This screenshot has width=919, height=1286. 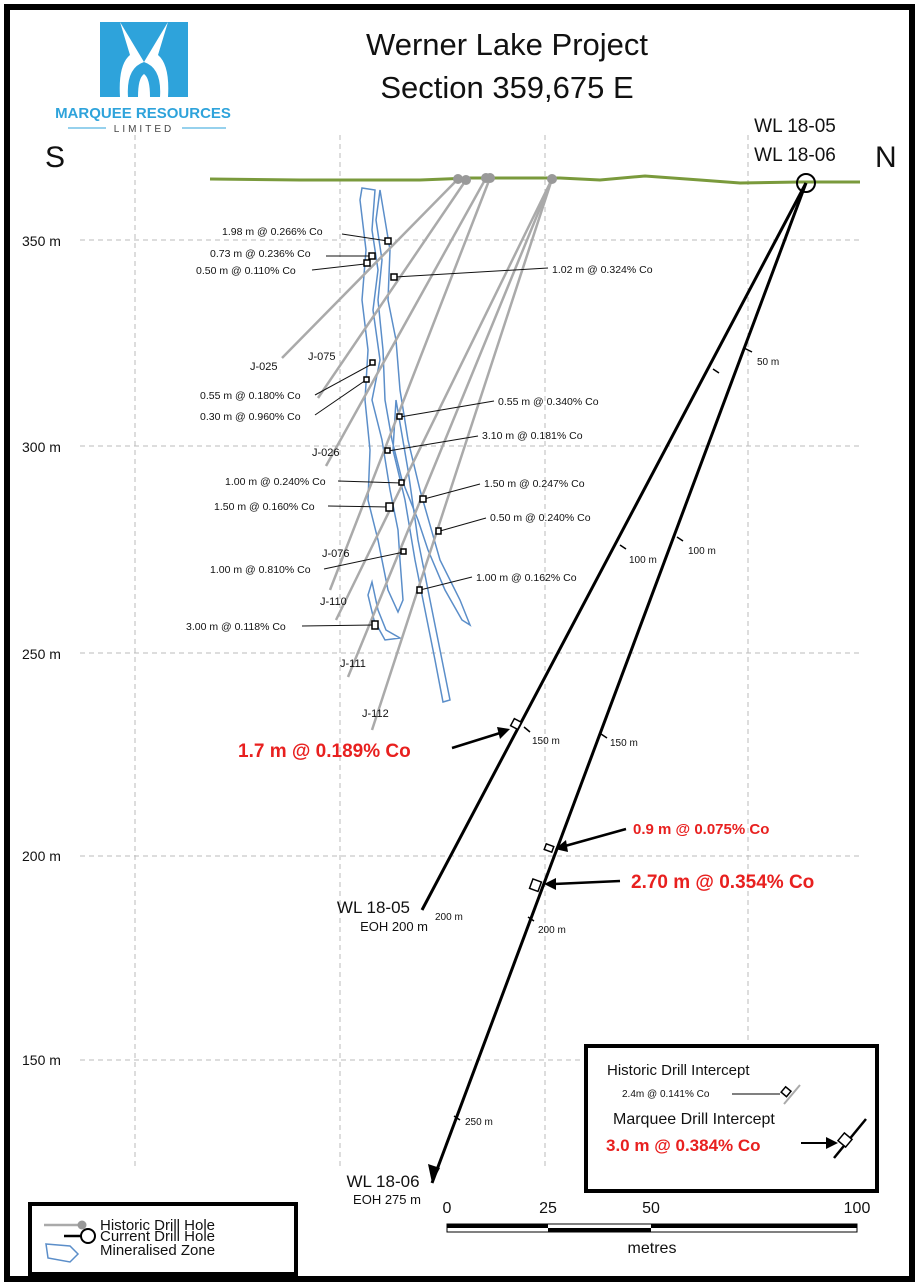 What do you see at coordinates (144, 129) in the screenshot?
I see `logo-sub: LIMITED` at bounding box center [144, 129].